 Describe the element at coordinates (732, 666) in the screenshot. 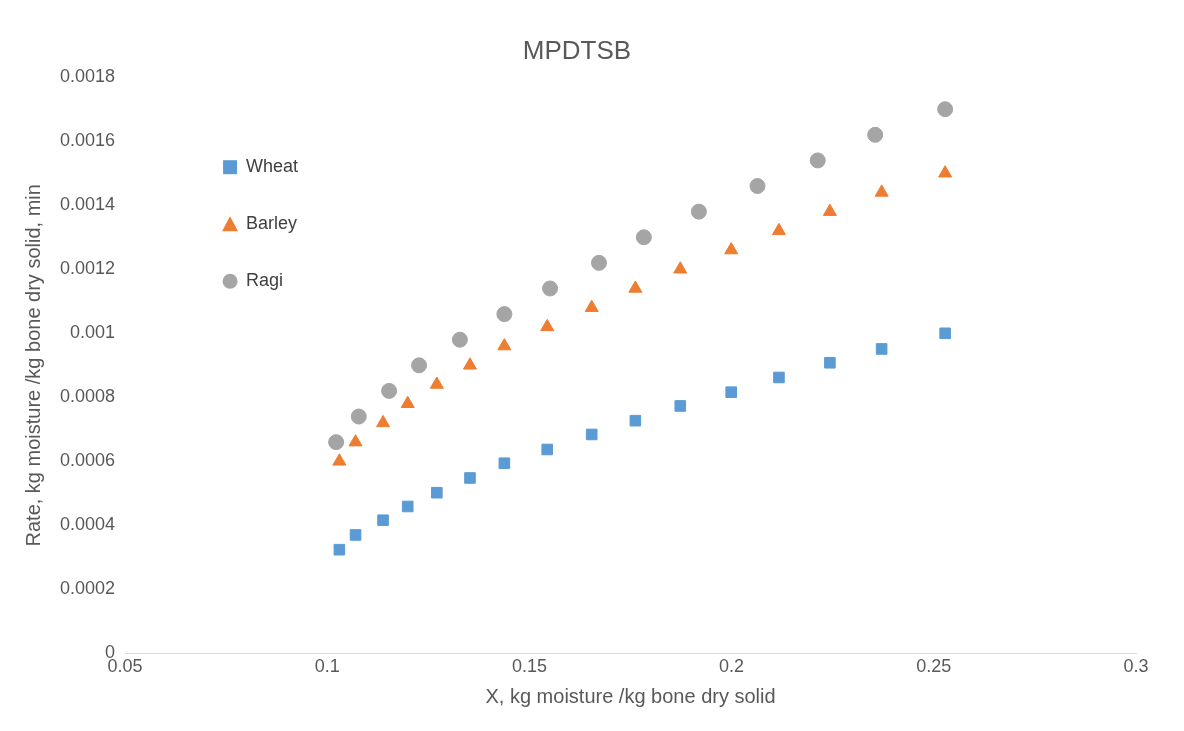

I see `x-tick-label: 0.2` at that location.